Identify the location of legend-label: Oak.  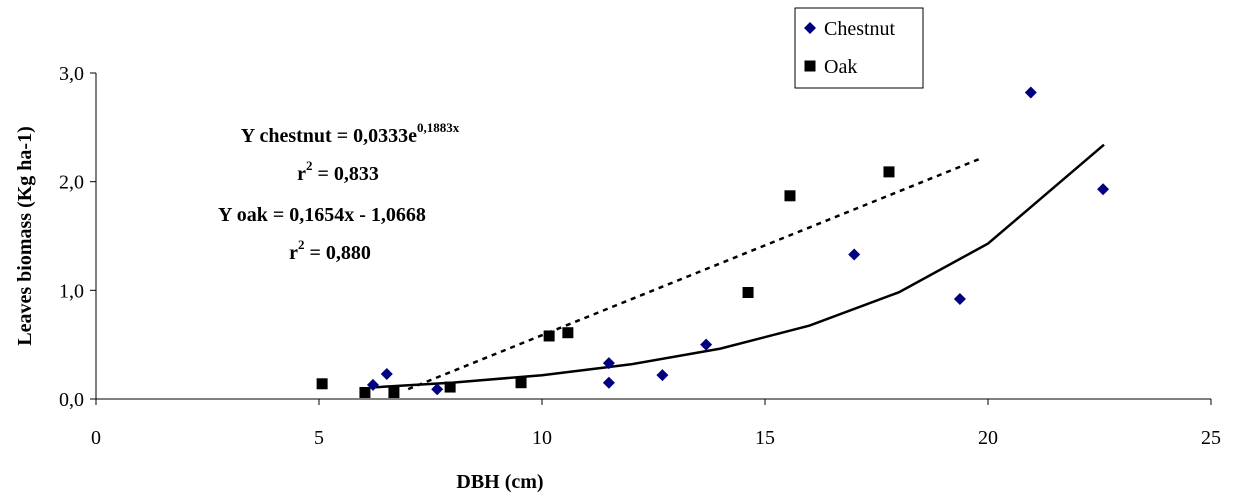
(840, 67).